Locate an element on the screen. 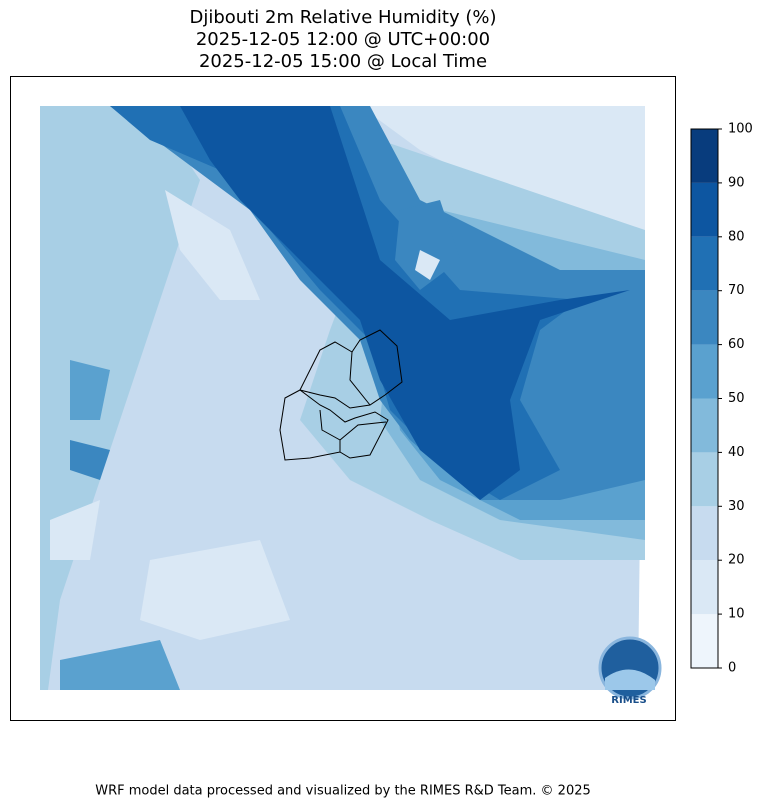  colorbar-tick-label: 60 is located at coordinates (736, 344).